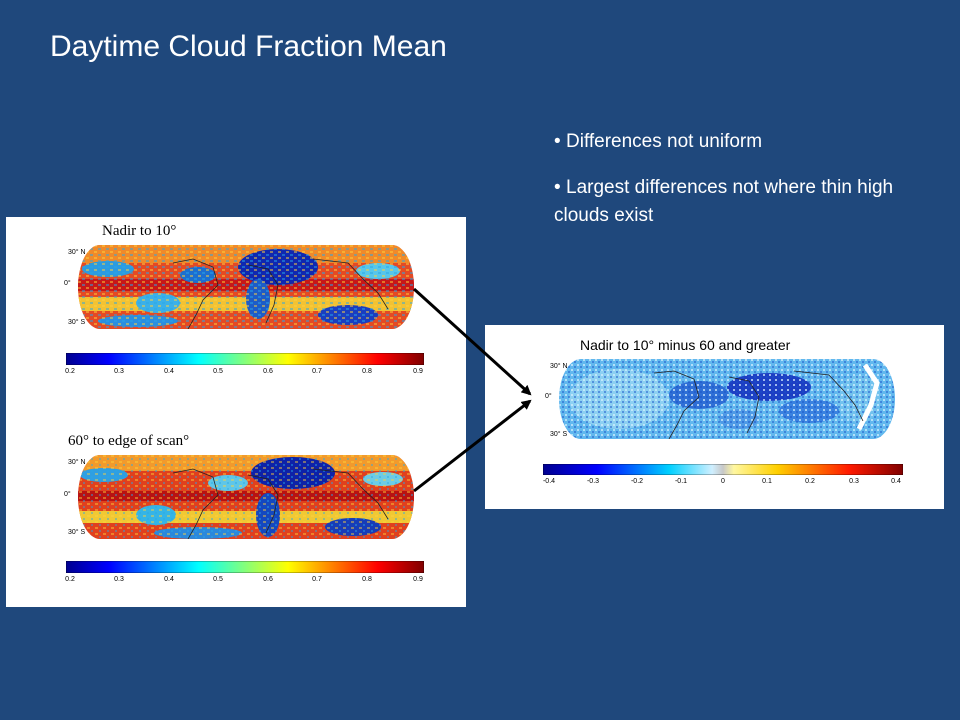 The image size is (960, 720). Describe the element at coordinates (317, 579) in the screenshot. I see `bottom-tick: 0.7` at that location.